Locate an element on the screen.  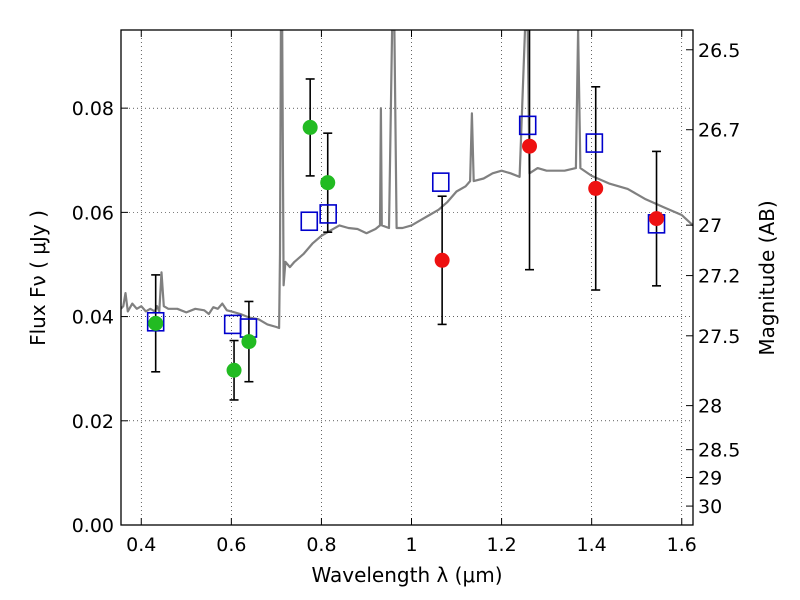
magnitude-tick-label: 27.5 is located at coordinates (719, 337).